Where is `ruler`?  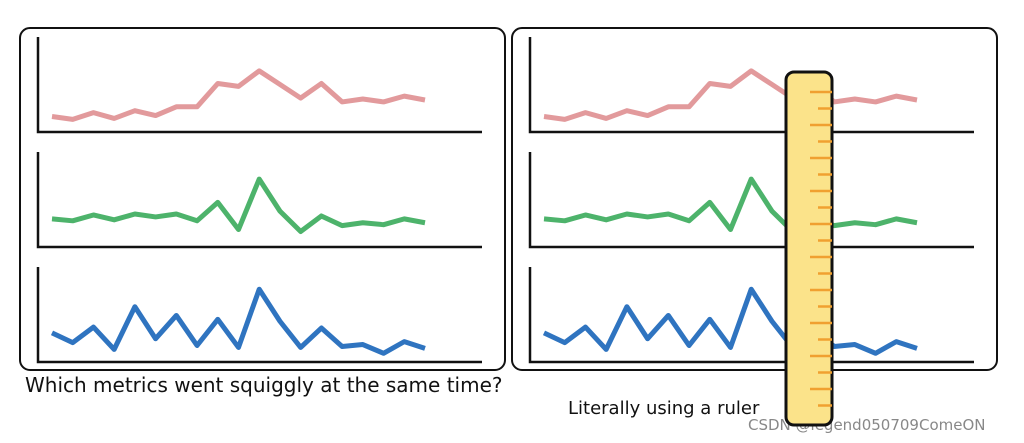 ruler is located at coordinates (809, 248).